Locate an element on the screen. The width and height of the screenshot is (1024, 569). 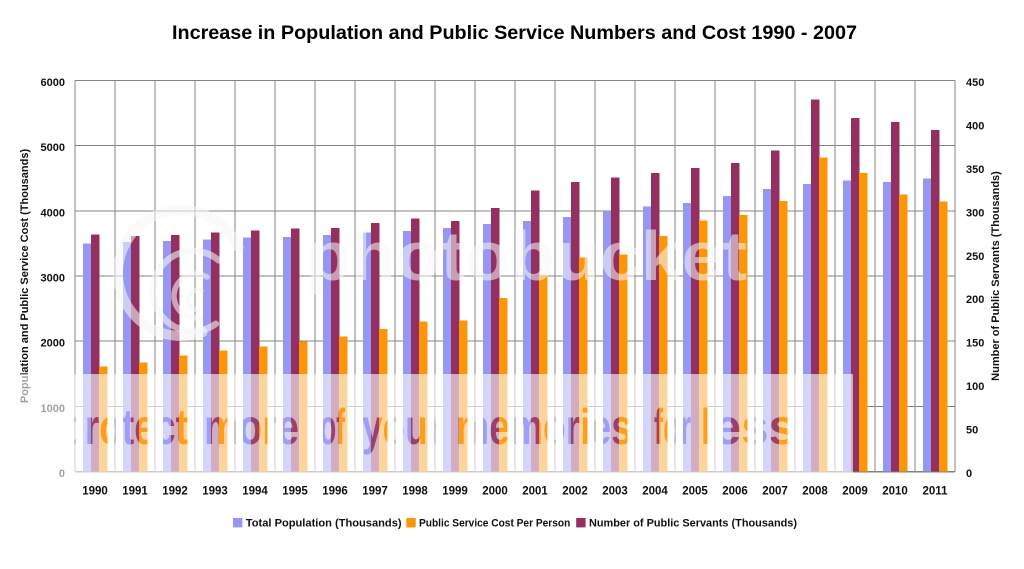
svg-text: 2001 is located at coordinates (535, 492).